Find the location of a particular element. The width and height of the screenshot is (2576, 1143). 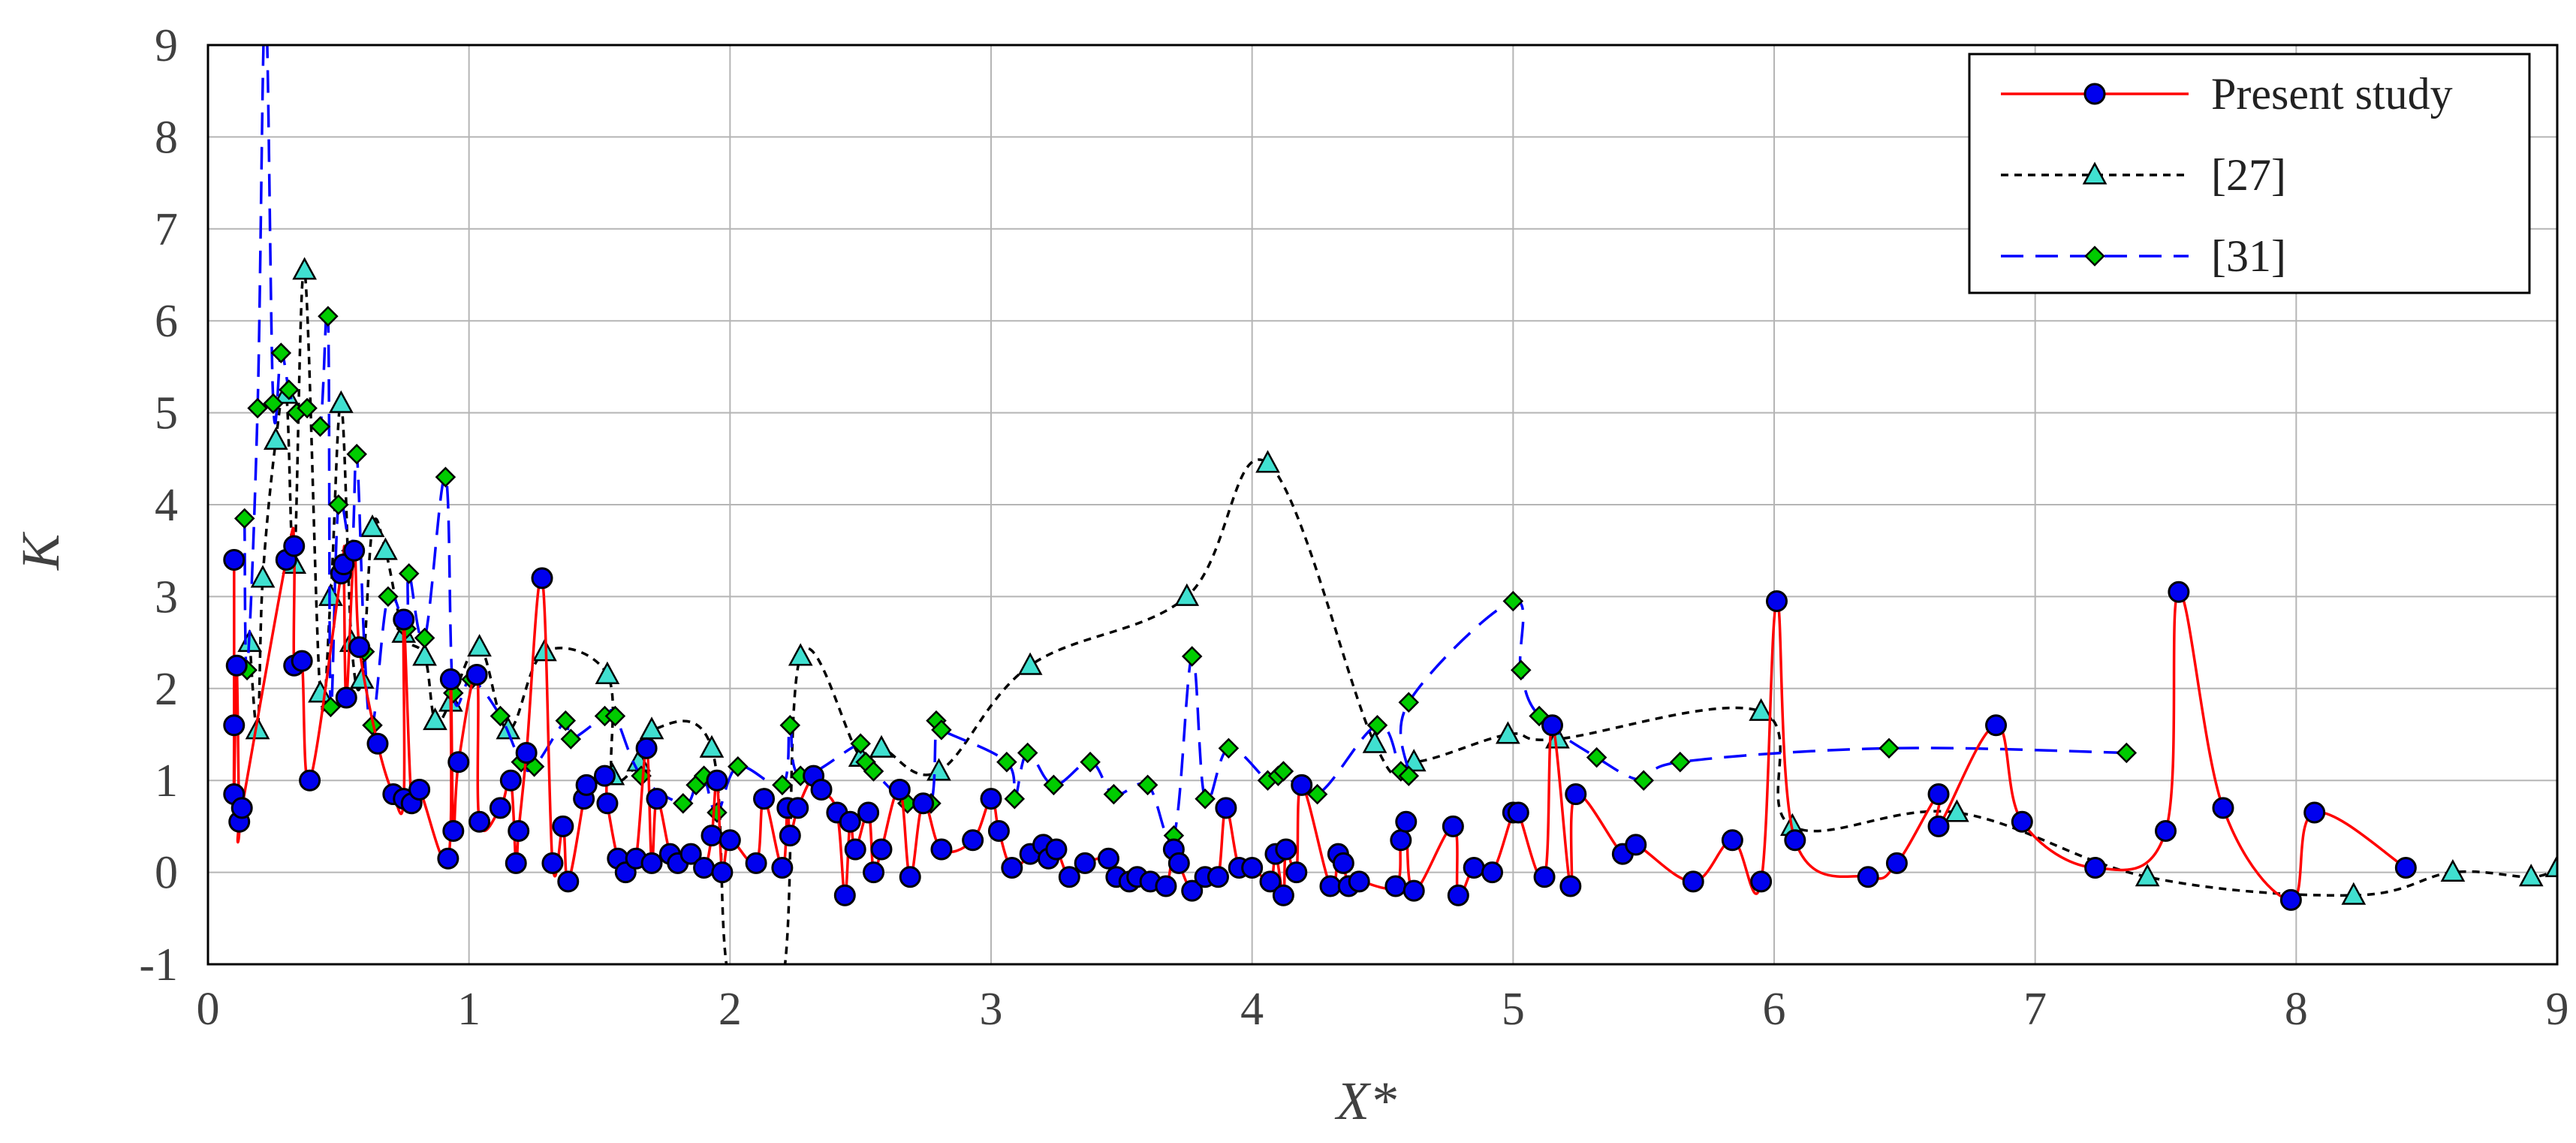

x-tick-label: 7 is located at coordinates (2035, 1010).